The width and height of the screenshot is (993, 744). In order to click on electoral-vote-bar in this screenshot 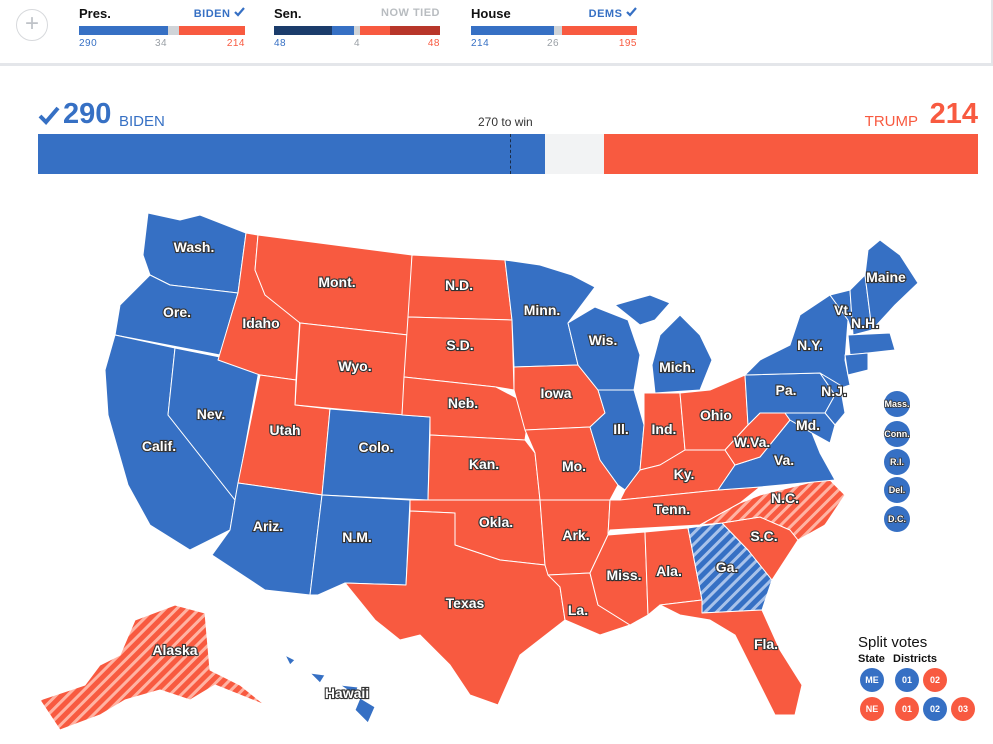, I will do `click(508, 154)`.